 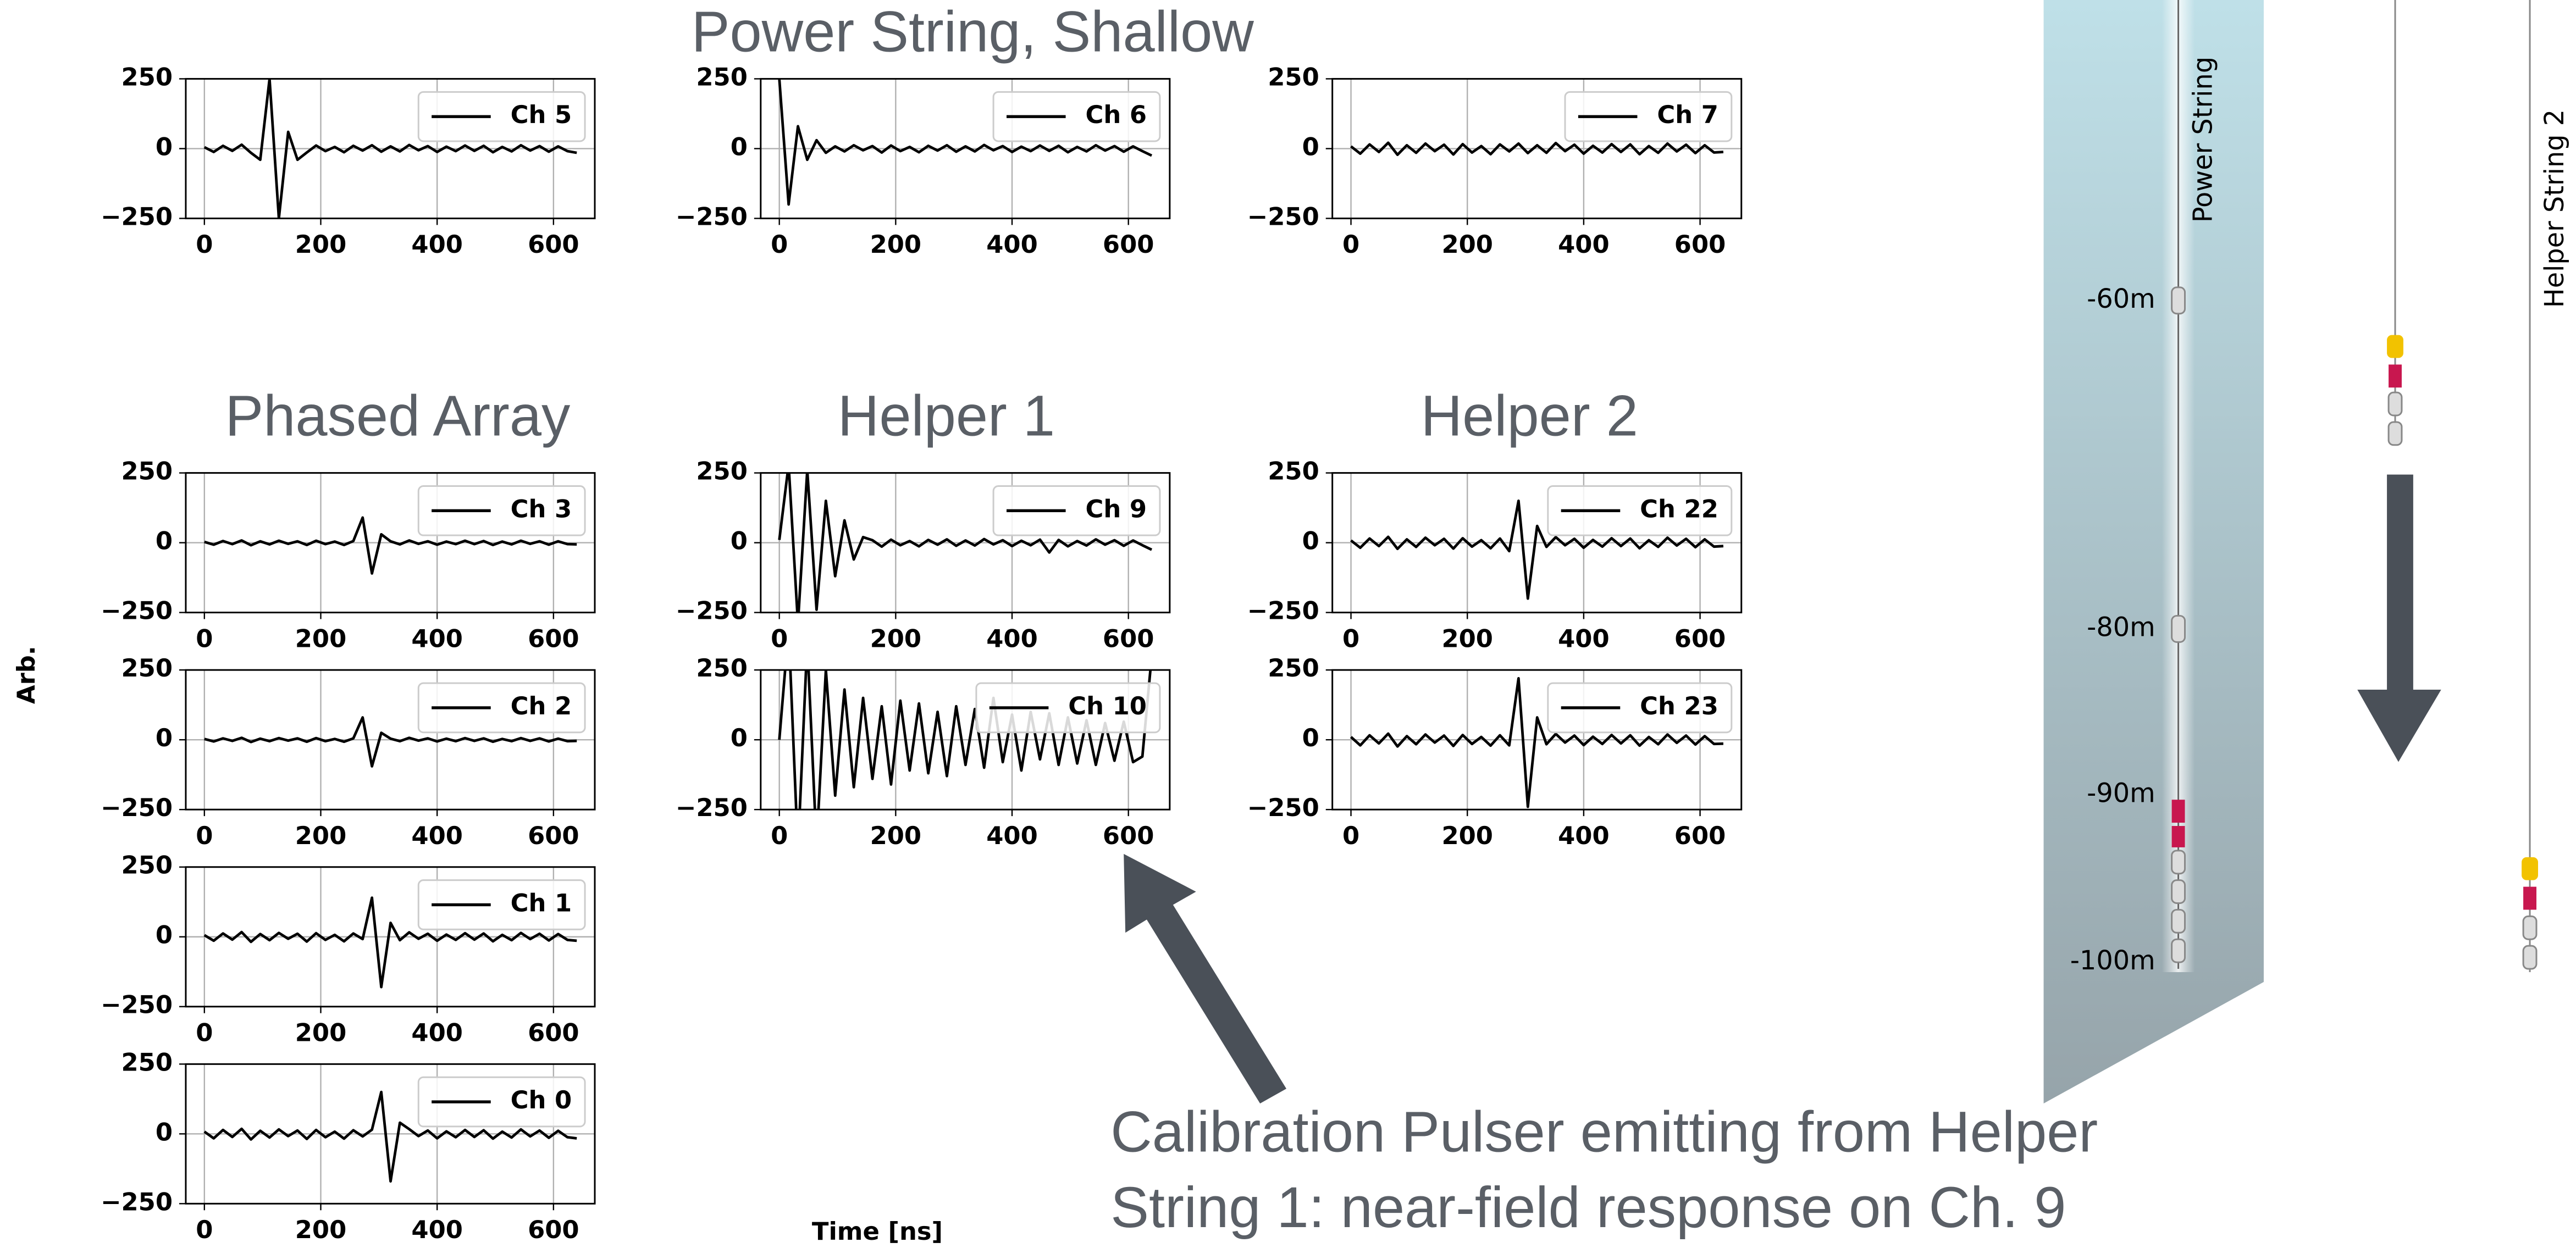 What do you see at coordinates (541, 706) in the screenshot?
I see `legend-label: Ch 2` at bounding box center [541, 706].